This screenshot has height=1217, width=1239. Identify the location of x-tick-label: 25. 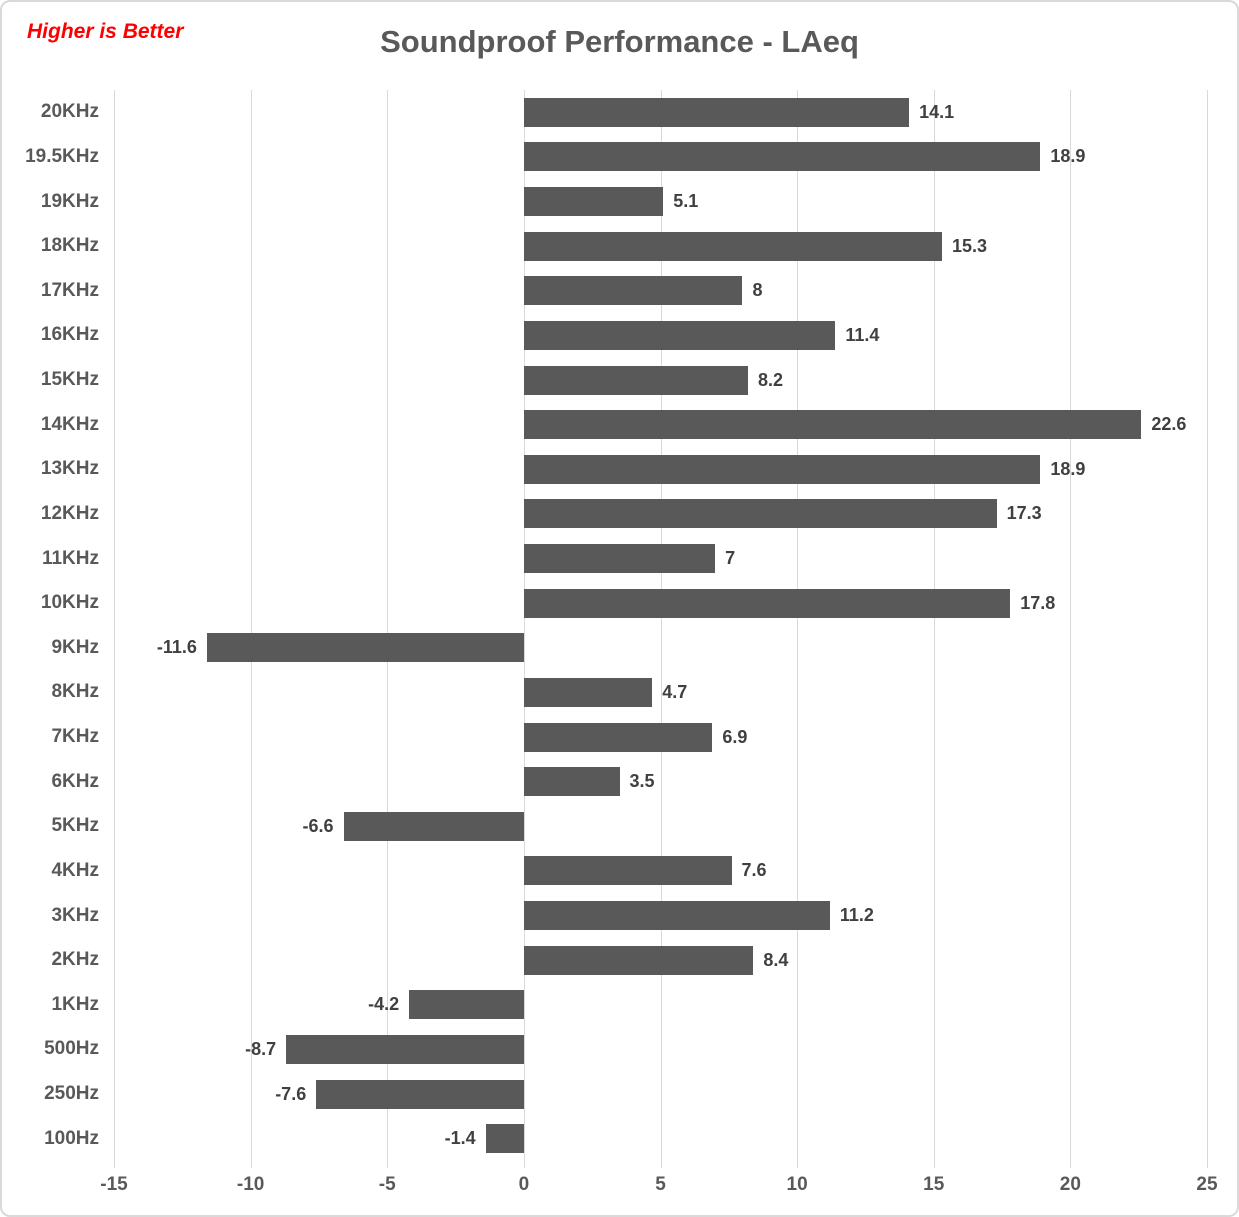
(1207, 1184).